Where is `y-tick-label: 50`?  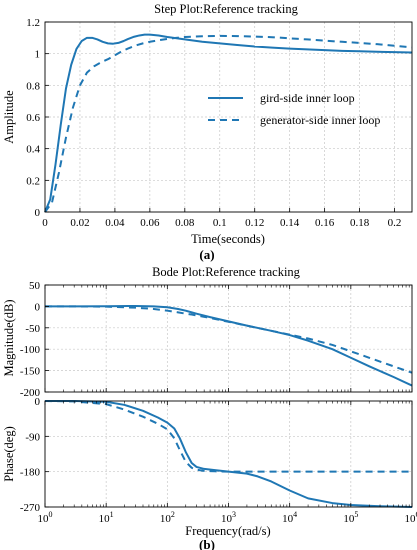
y-tick-label: 50 is located at coordinates (35, 286).